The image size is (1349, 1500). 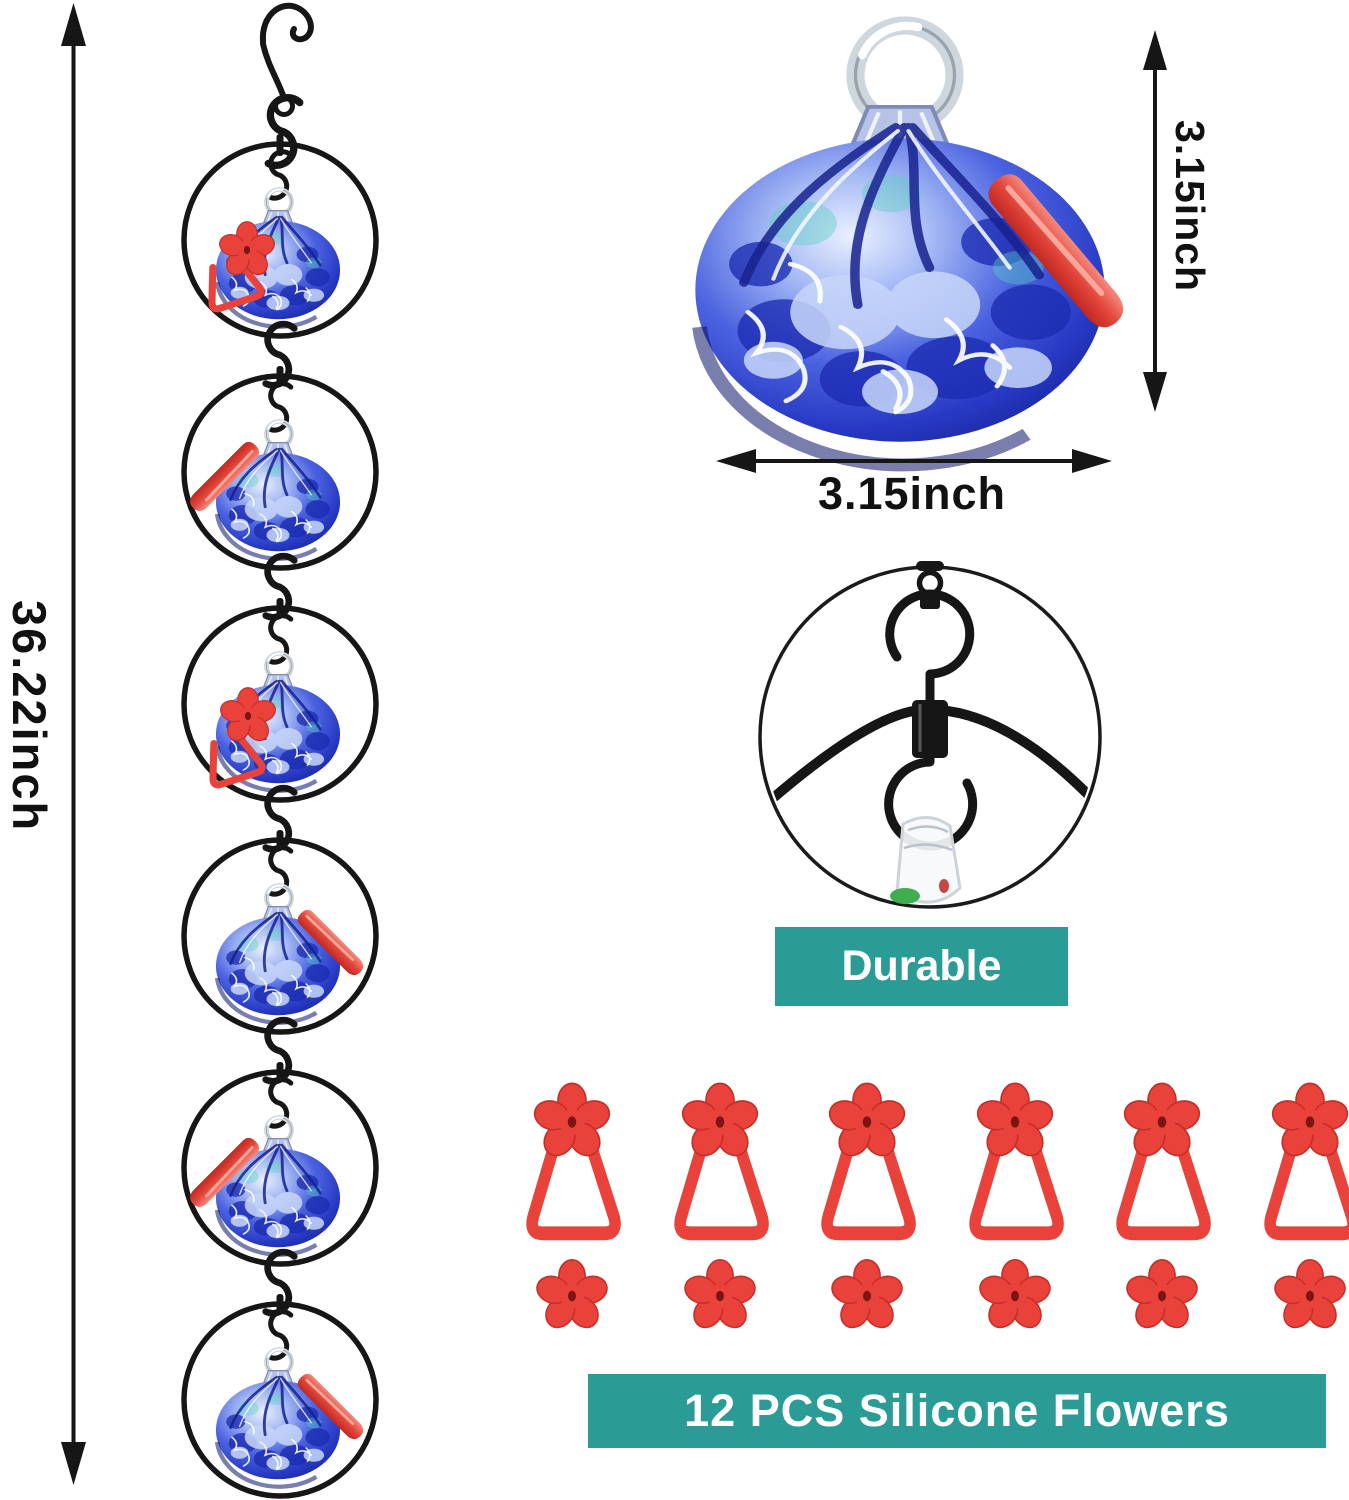 I want to click on s-hook-icon, so click(x=930, y=634).